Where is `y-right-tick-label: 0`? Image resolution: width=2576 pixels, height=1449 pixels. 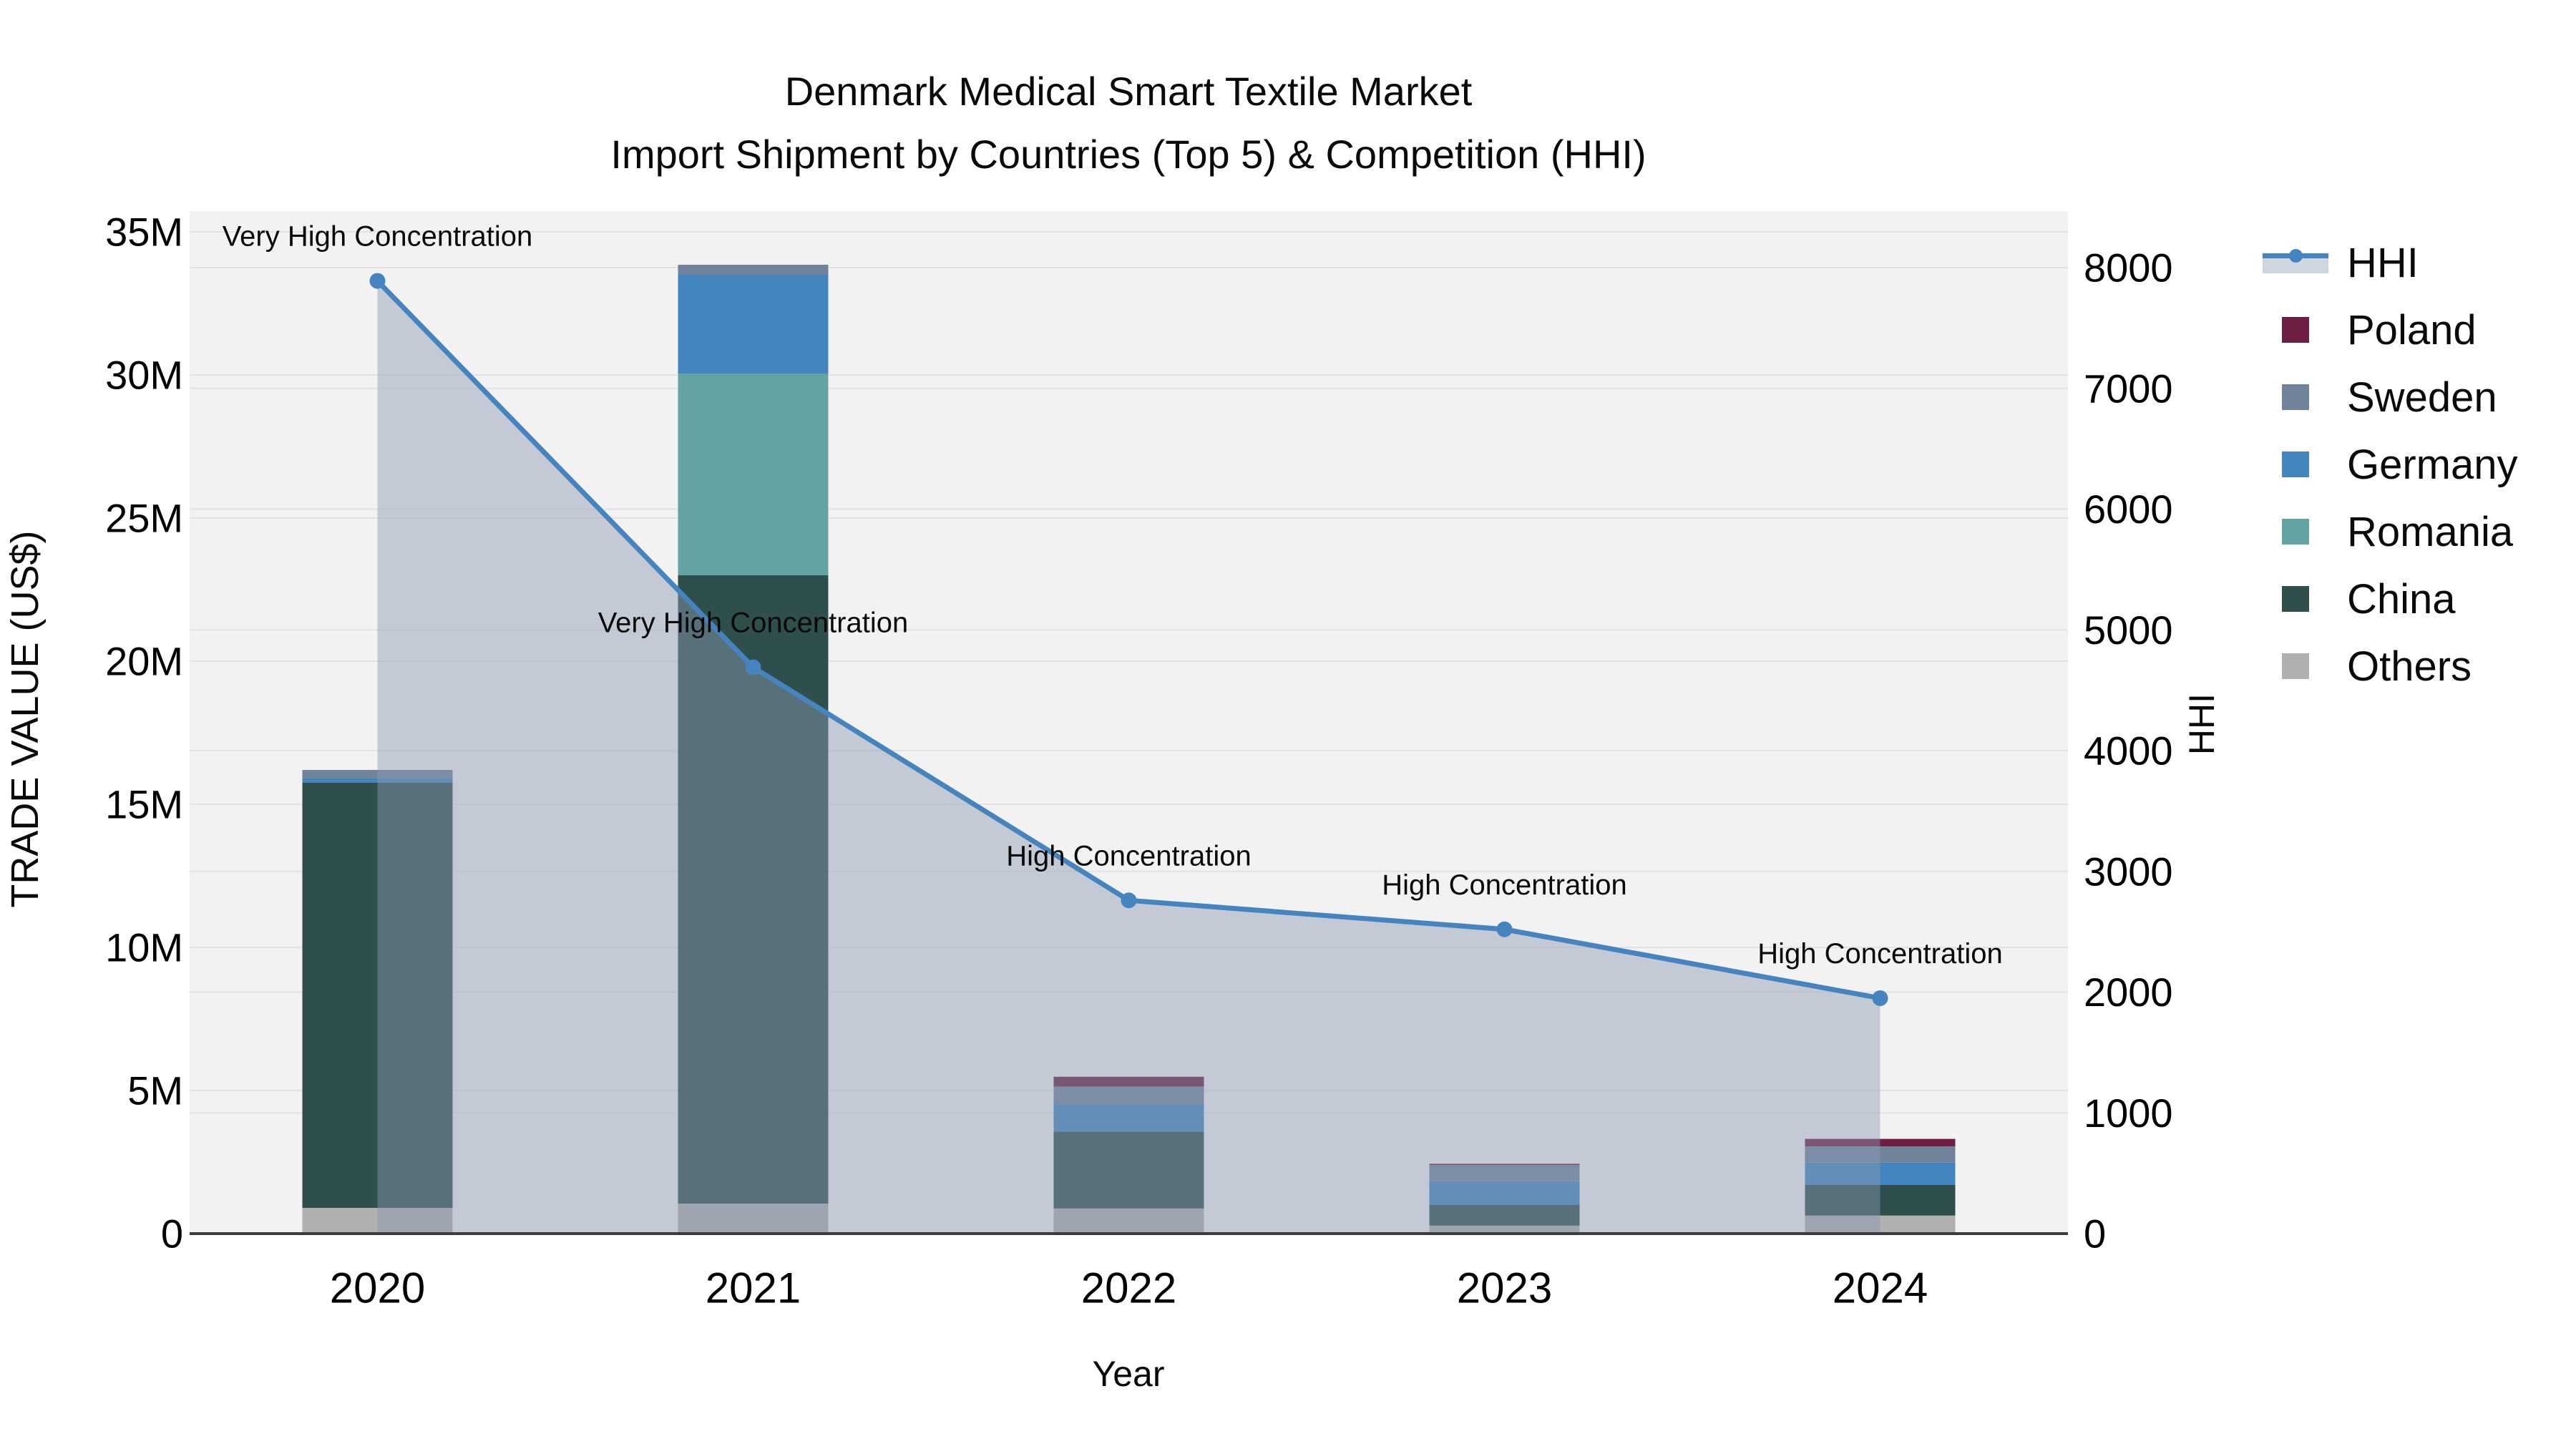 y-right-tick-label: 0 is located at coordinates (2095, 1234).